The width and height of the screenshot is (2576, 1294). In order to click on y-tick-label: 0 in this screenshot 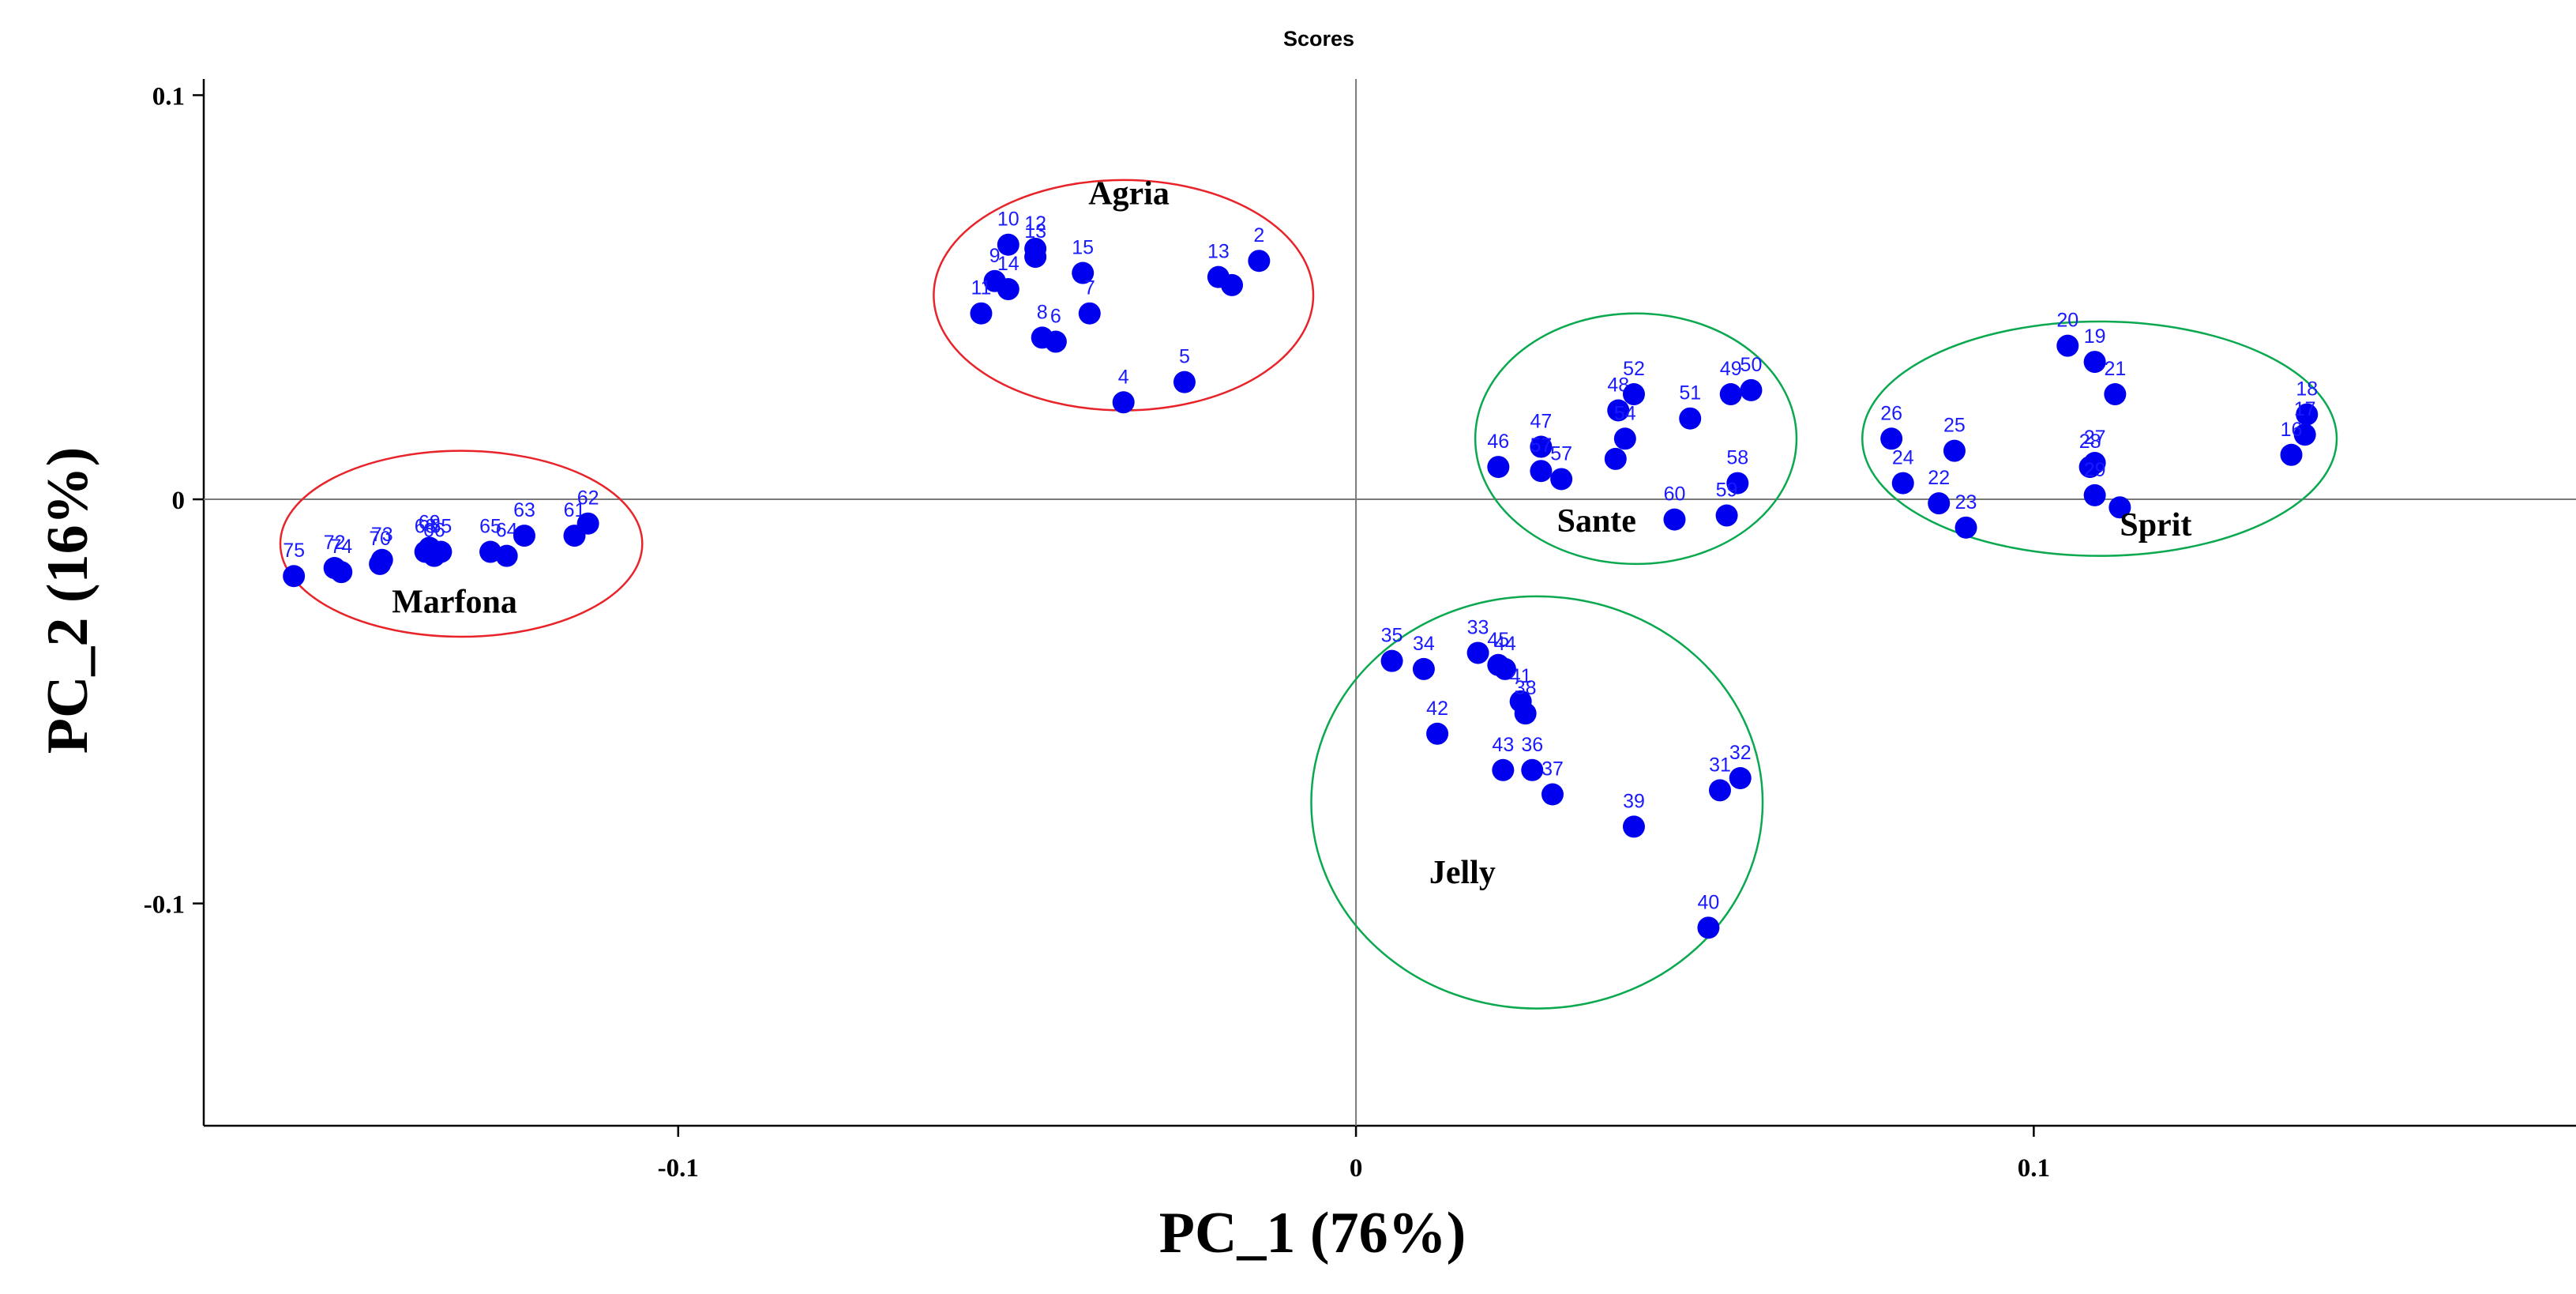, I will do `click(179, 501)`.